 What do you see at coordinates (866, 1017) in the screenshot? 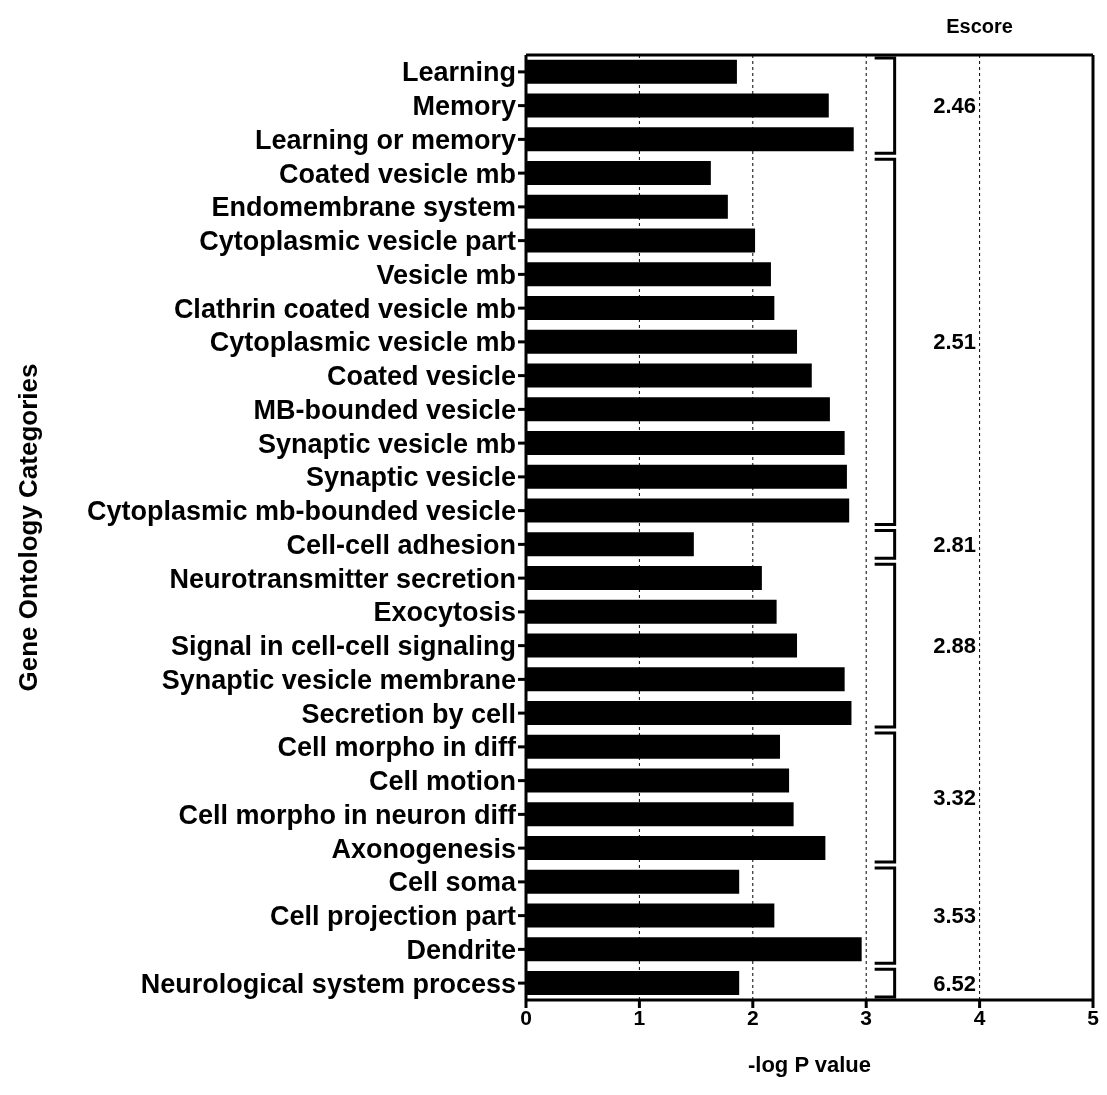
I see `x-tick-label: 3` at bounding box center [866, 1017].